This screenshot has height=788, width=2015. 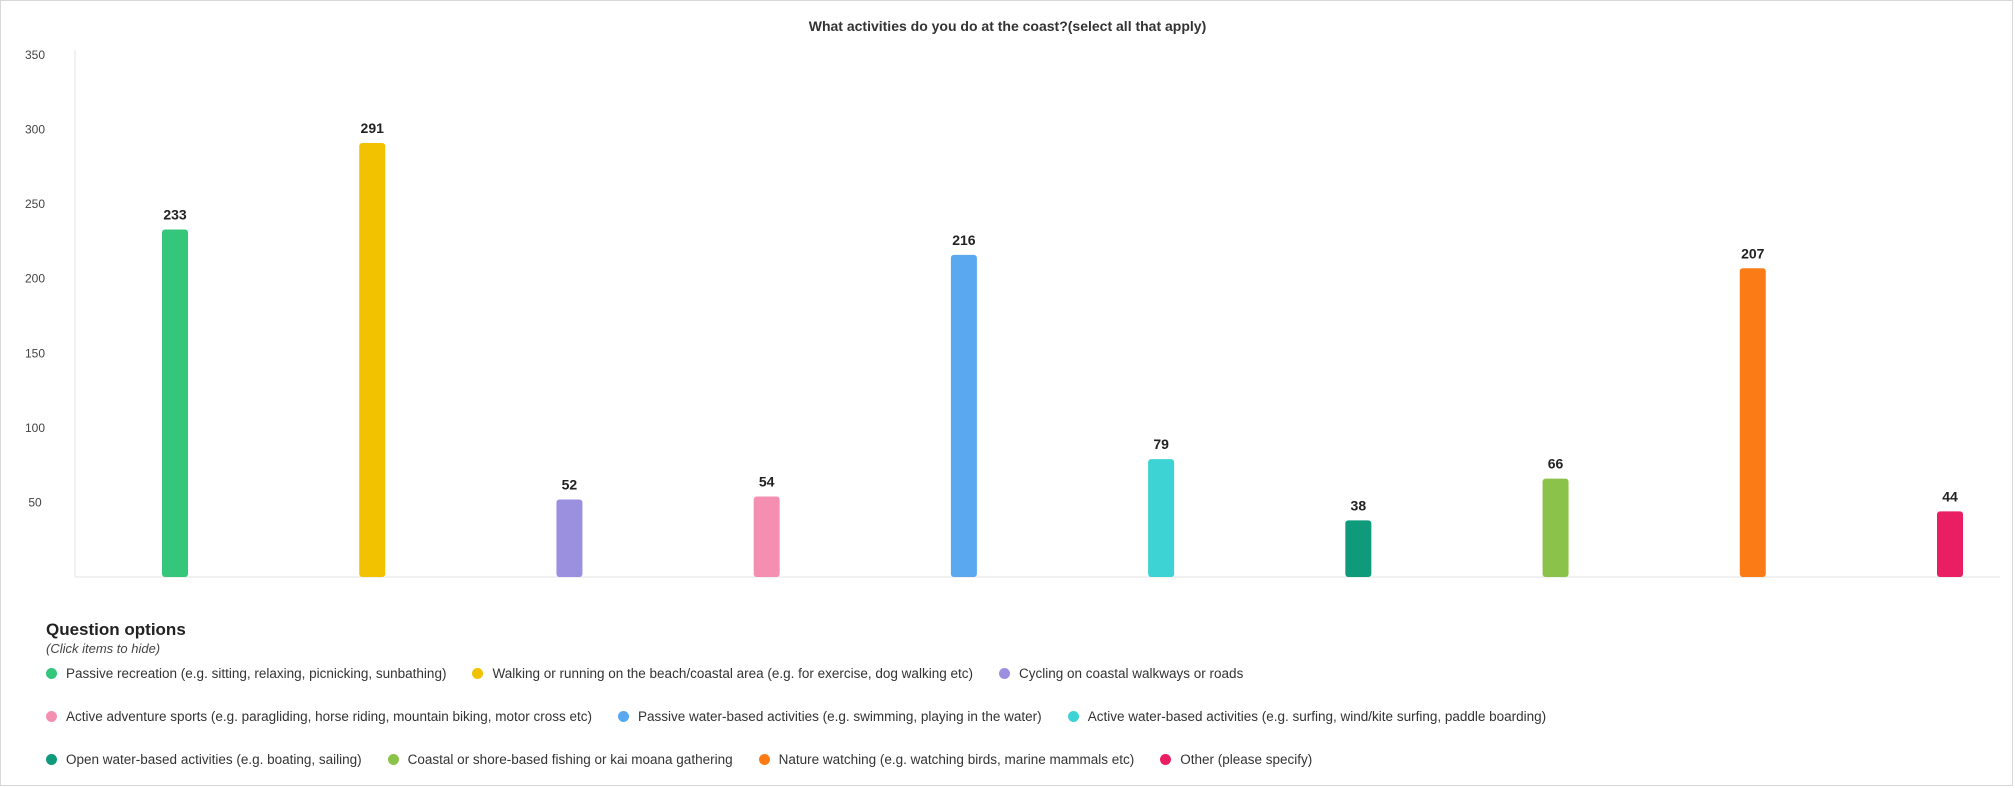 What do you see at coordinates (964, 240) in the screenshot?
I see `data-label: 216` at bounding box center [964, 240].